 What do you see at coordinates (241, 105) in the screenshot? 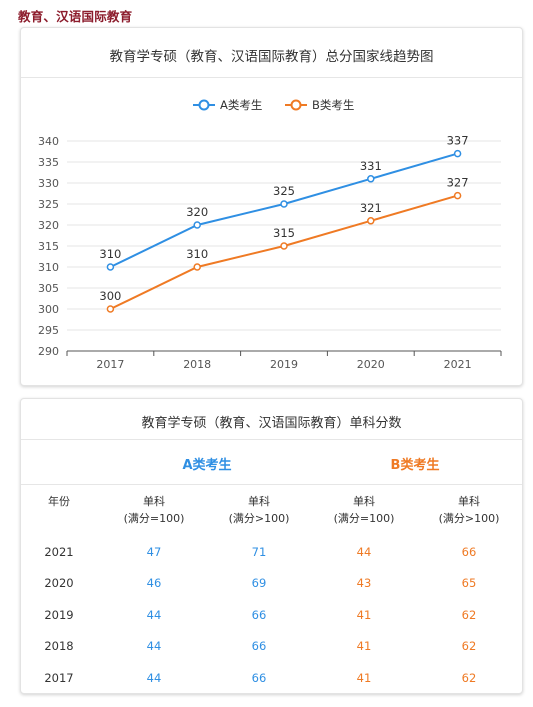
I see `legend-label: A类考生` at bounding box center [241, 105].